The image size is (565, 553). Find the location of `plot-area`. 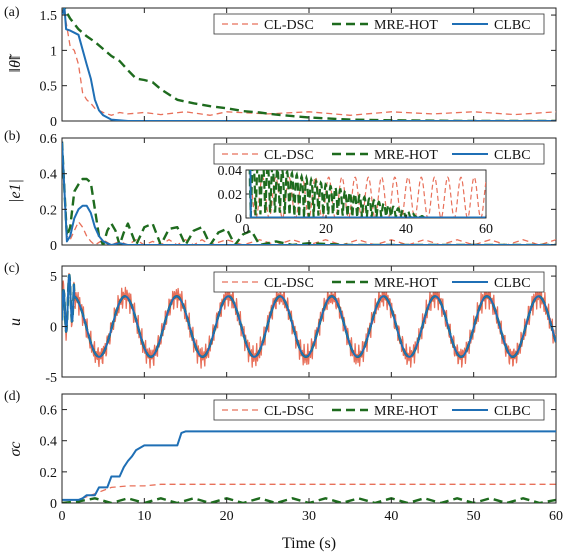

plot-area is located at coordinates (309, 466).